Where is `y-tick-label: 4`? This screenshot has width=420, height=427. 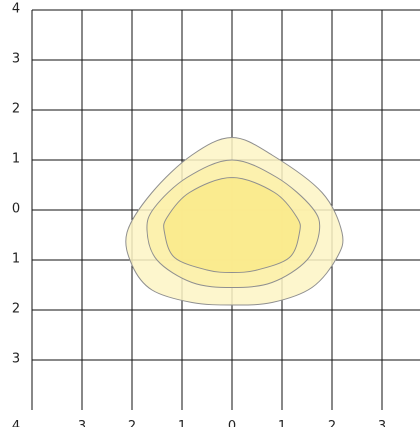 y-tick-label: 4 is located at coordinates (16, 9).